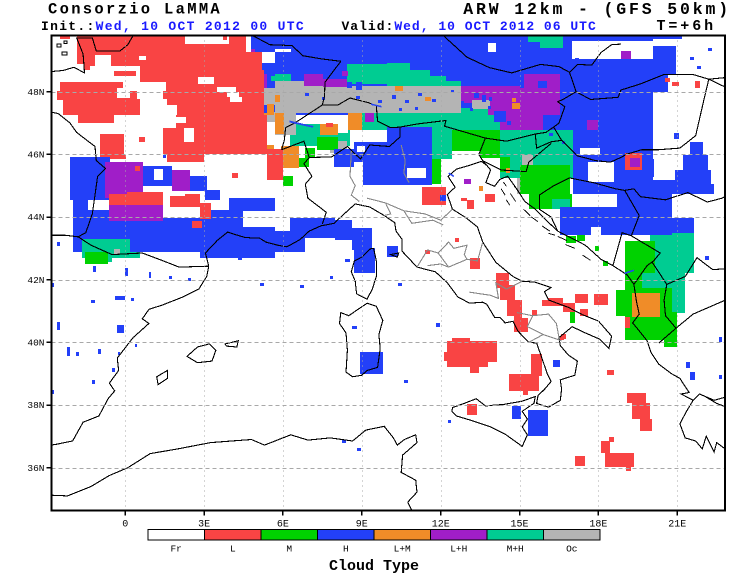 The height and width of the screenshot is (580, 751). What do you see at coordinates (458, 549) in the screenshot?
I see `svg-text: L+H` at bounding box center [458, 549].